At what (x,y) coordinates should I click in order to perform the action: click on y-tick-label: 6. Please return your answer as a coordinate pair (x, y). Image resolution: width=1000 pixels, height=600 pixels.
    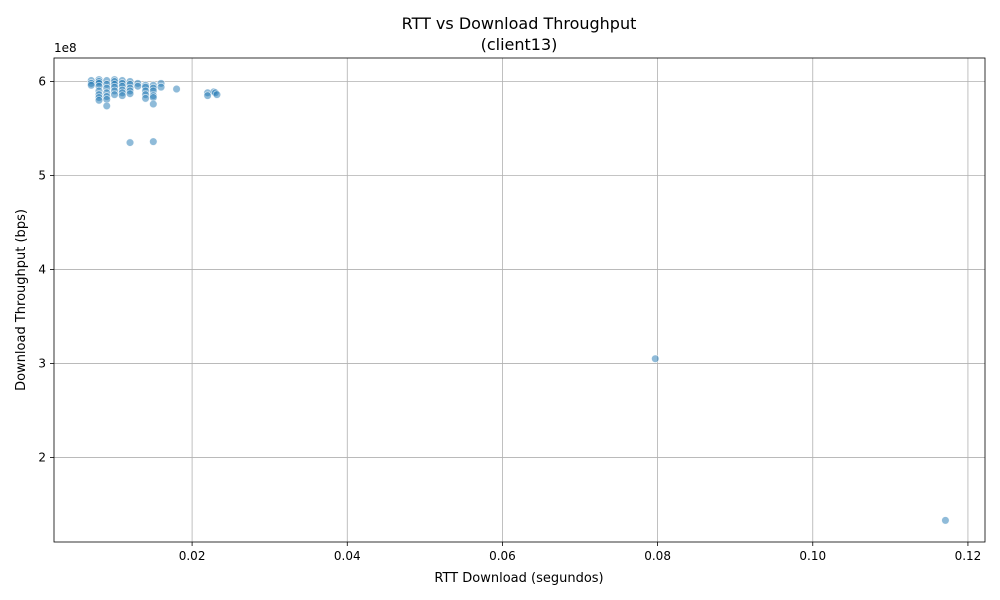
    Looking at the image, I should click on (42, 81).